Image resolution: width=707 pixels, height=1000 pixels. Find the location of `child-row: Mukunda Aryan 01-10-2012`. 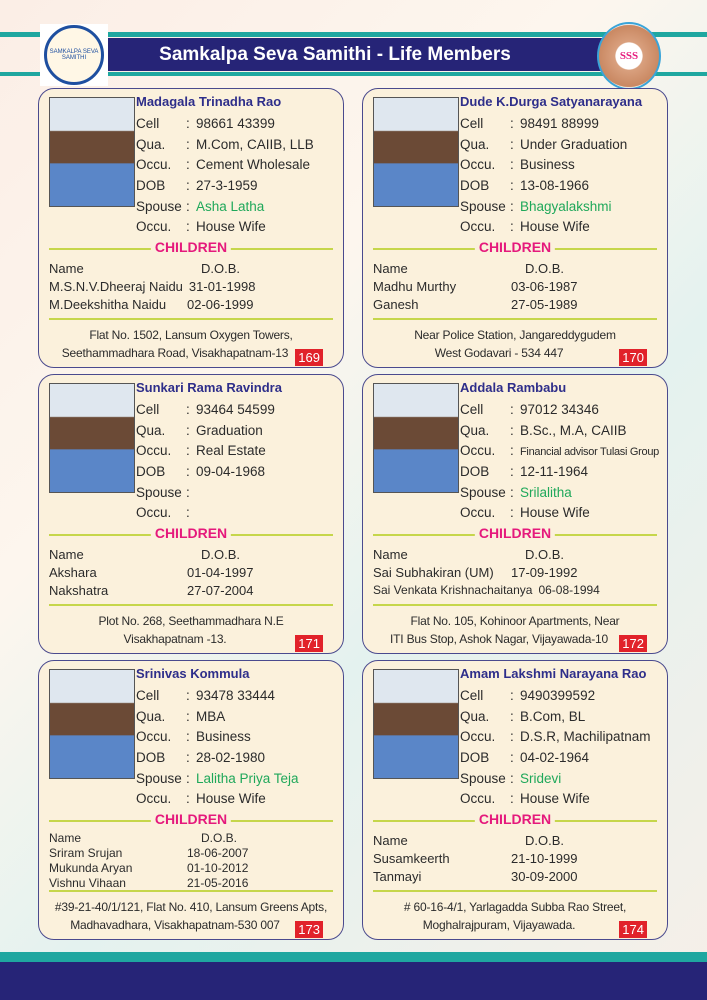

child-row: Mukunda Aryan 01-10-2012 is located at coordinates (192, 868).